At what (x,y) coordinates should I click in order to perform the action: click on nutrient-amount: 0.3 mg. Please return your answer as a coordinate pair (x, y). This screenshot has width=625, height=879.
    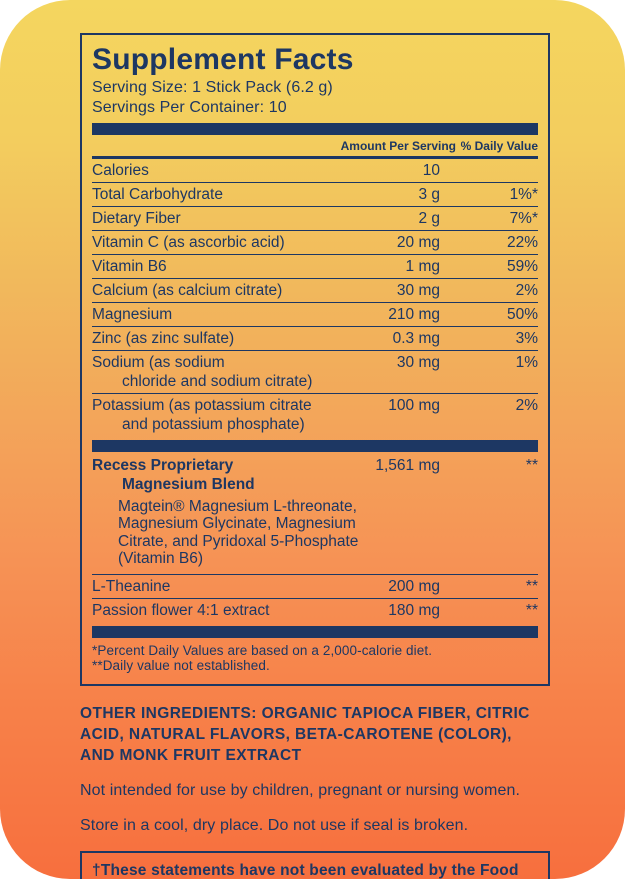
    Looking at the image, I should click on (416, 338).